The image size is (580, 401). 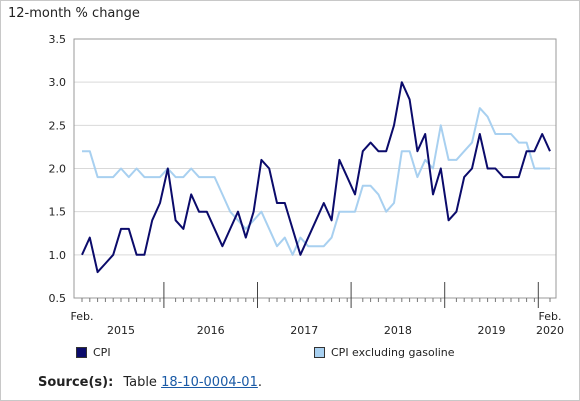 I want to click on source-table-link: 18-10-0004-01, so click(x=209, y=382).